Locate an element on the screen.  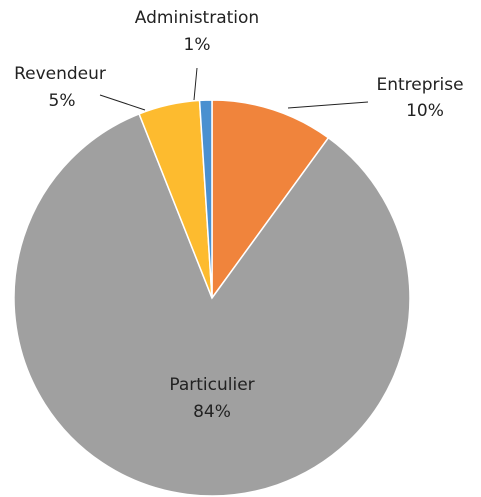
slice-value-label: 1% is located at coordinates (197, 45).